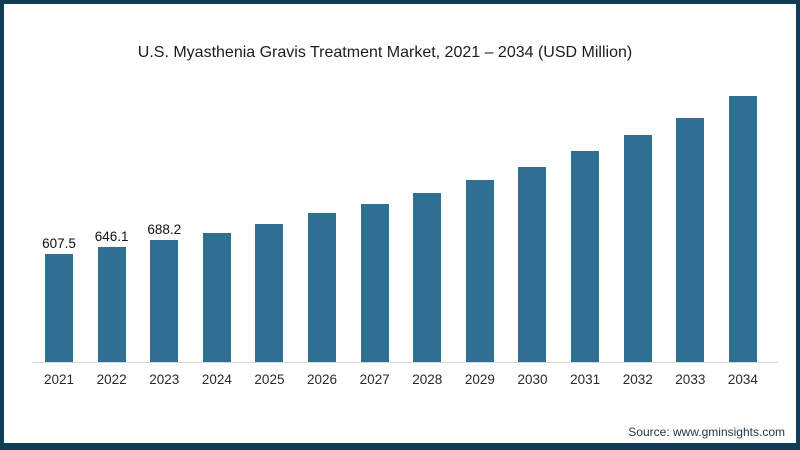 This screenshot has height=450, width=800. What do you see at coordinates (532, 379) in the screenshot?
I see `x-tick-label-2030: 2030` at bounding box center [532, 379].